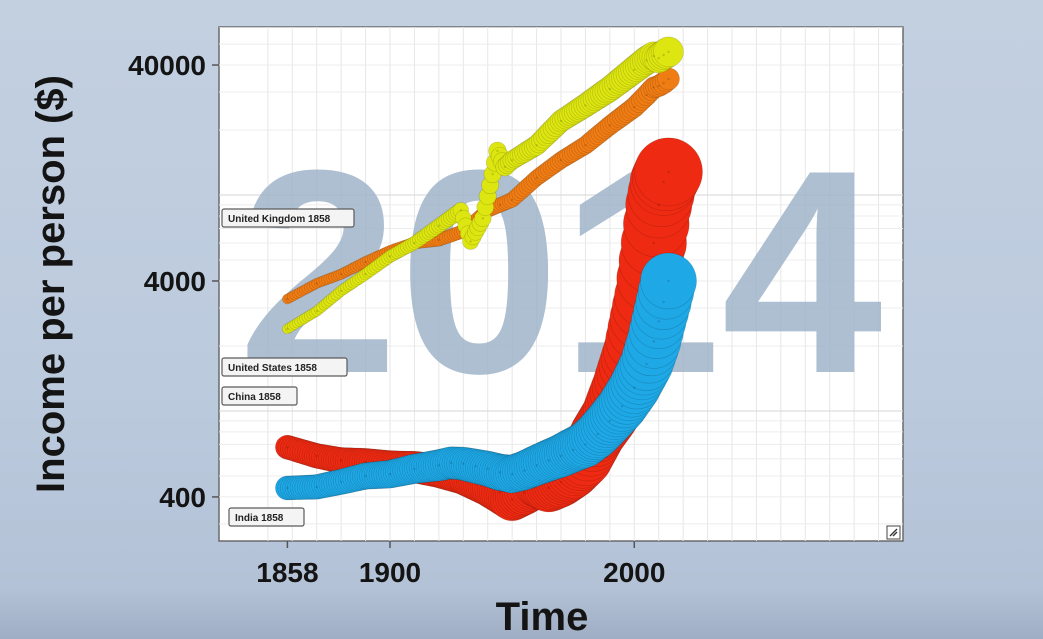 The image size is (1043, 639). I want to click on country-label: United States 1858, so click(284, 367).